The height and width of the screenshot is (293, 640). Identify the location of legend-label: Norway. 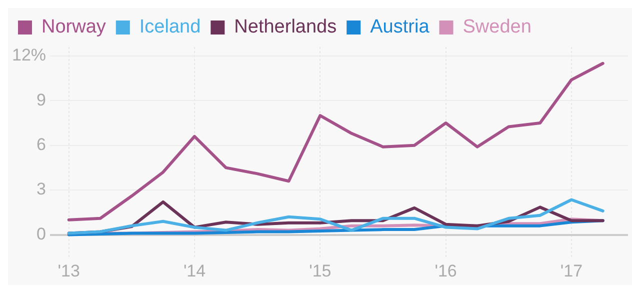
(74, 27).